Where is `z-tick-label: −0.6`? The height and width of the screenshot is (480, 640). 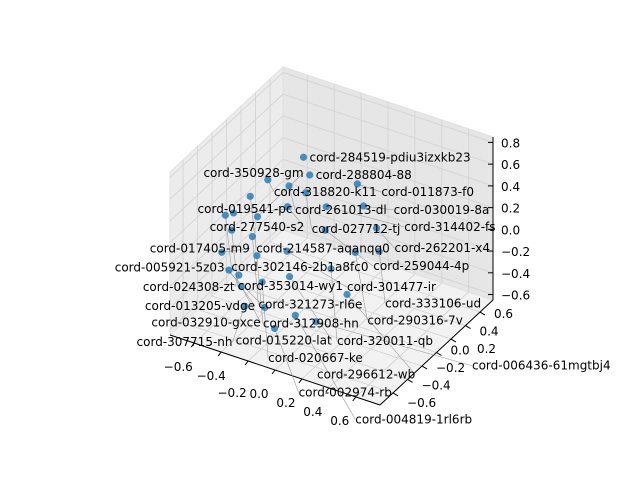
z-tick-label: −0.6 is located at coordinates (515, 296).